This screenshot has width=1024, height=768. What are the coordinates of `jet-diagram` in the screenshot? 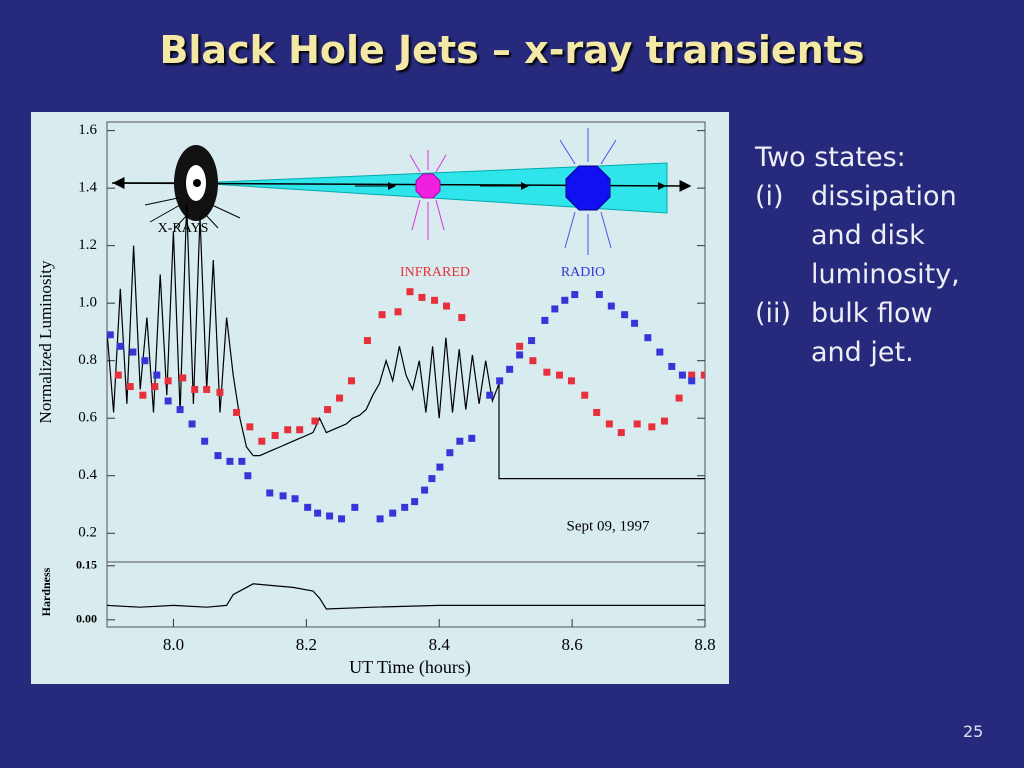 It's located at (401, 191).